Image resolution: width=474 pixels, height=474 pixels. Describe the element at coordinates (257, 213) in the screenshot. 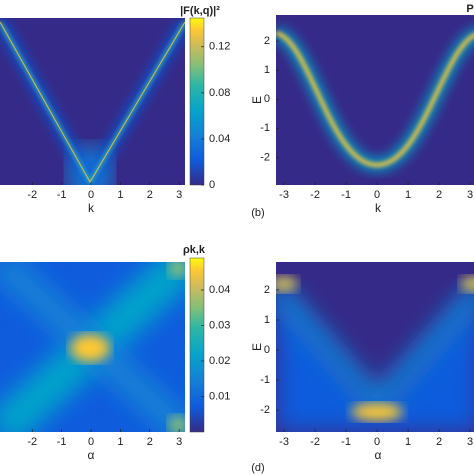

I see `panel-label: (b)` at that location.